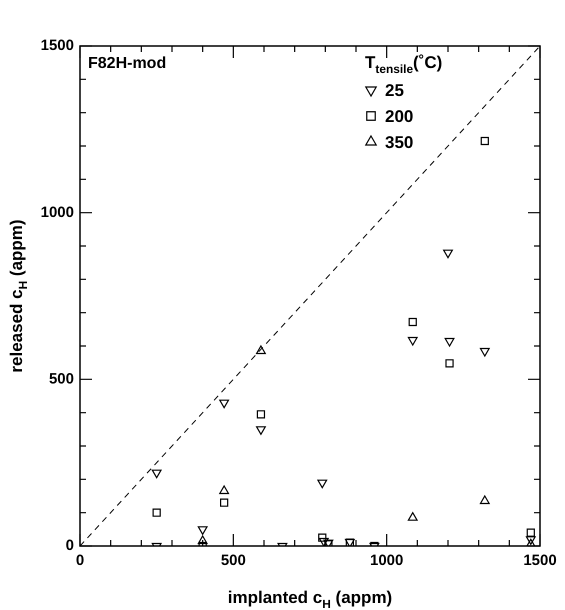 The image size is (565, 610). Describe the element at coordinates (127, 63) in the screenshot. I see `annotation: F82H-mod` at that location.